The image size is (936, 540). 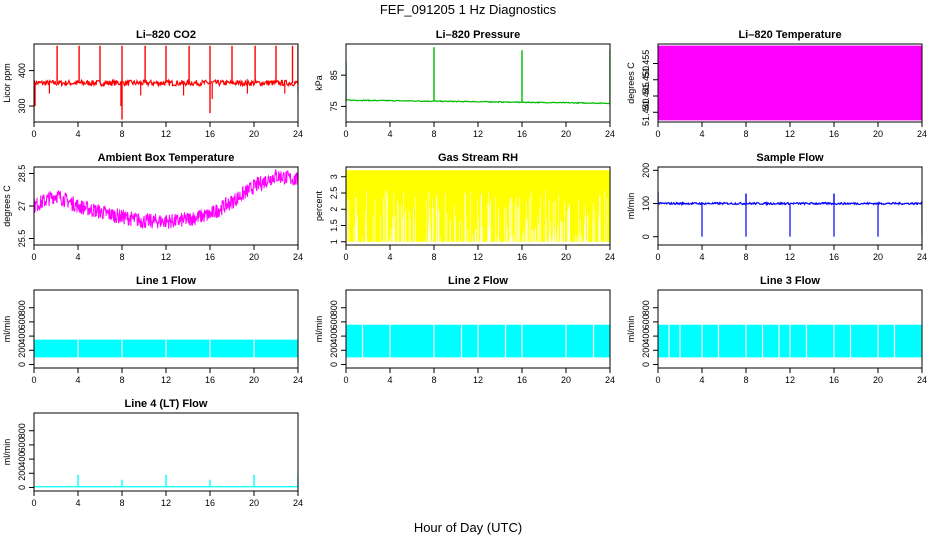 I want to click on y-tick-label: 51.450, so click(x=646, y=80).